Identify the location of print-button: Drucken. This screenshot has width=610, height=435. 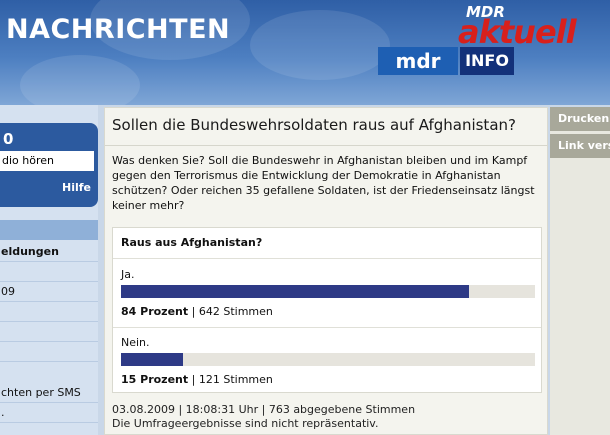
(580, 119).